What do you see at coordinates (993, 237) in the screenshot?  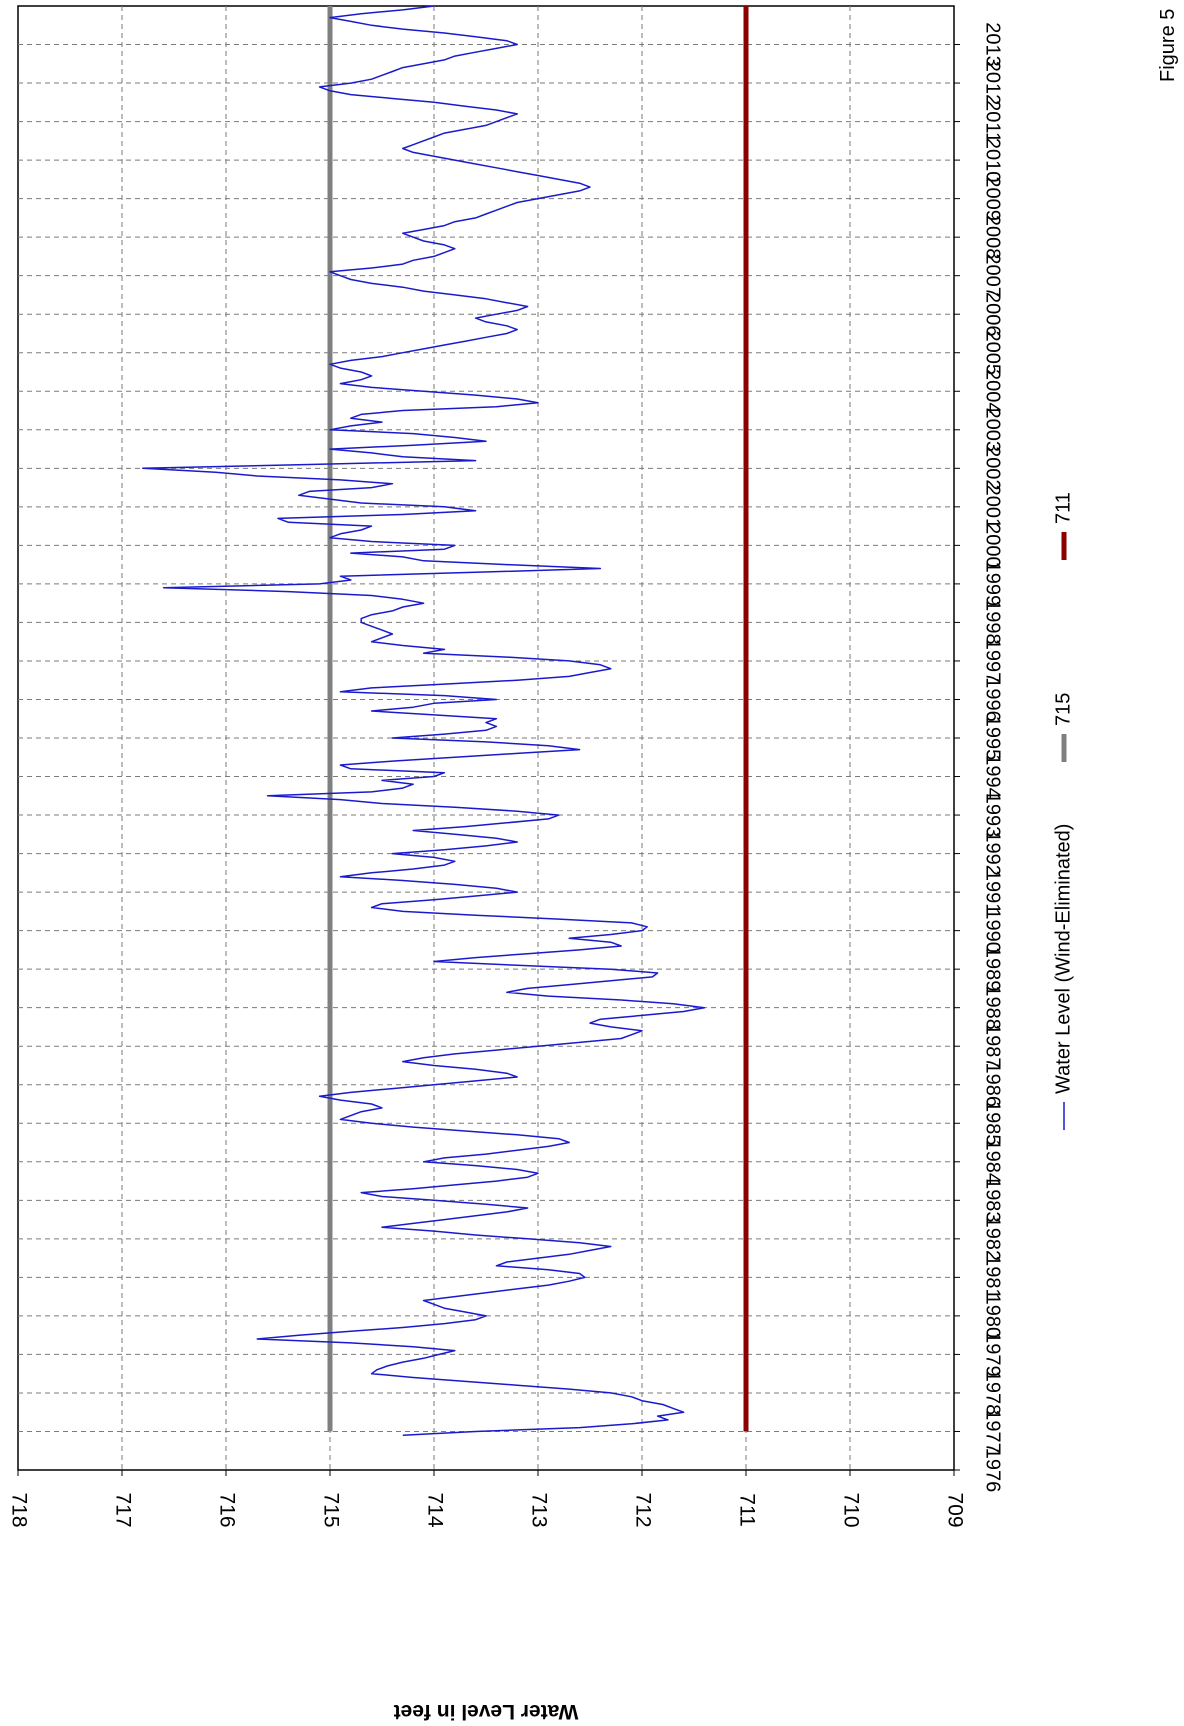 I see `year-tick-label: 2008` at bounding box center [993, 237].